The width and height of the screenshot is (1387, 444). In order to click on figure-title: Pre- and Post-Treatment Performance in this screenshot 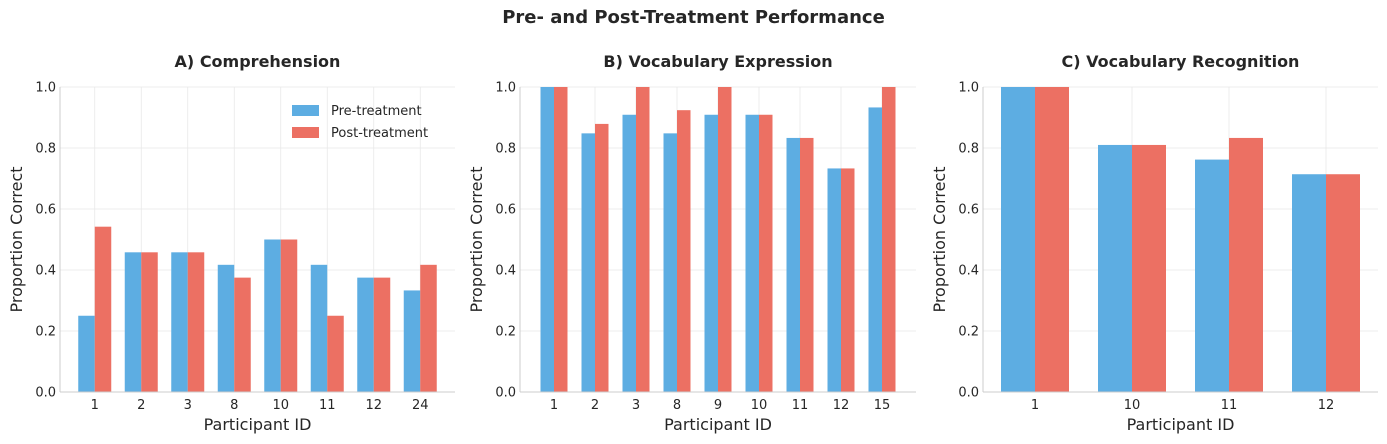, I will do `click(693, 17)`.